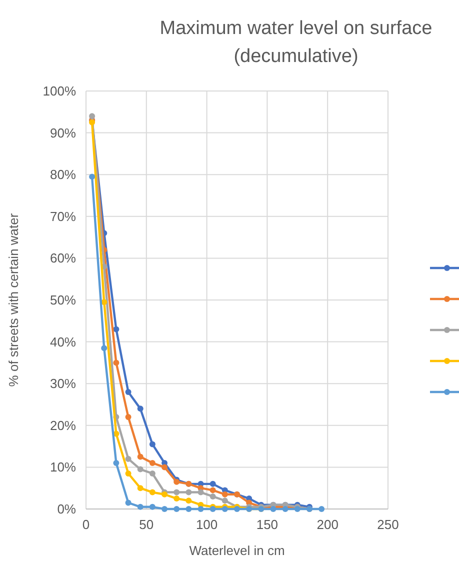 Image resolution: width=459 pixels, height=568 pixels. I want to click on y-tick-label: 30%, so click(63, 384).